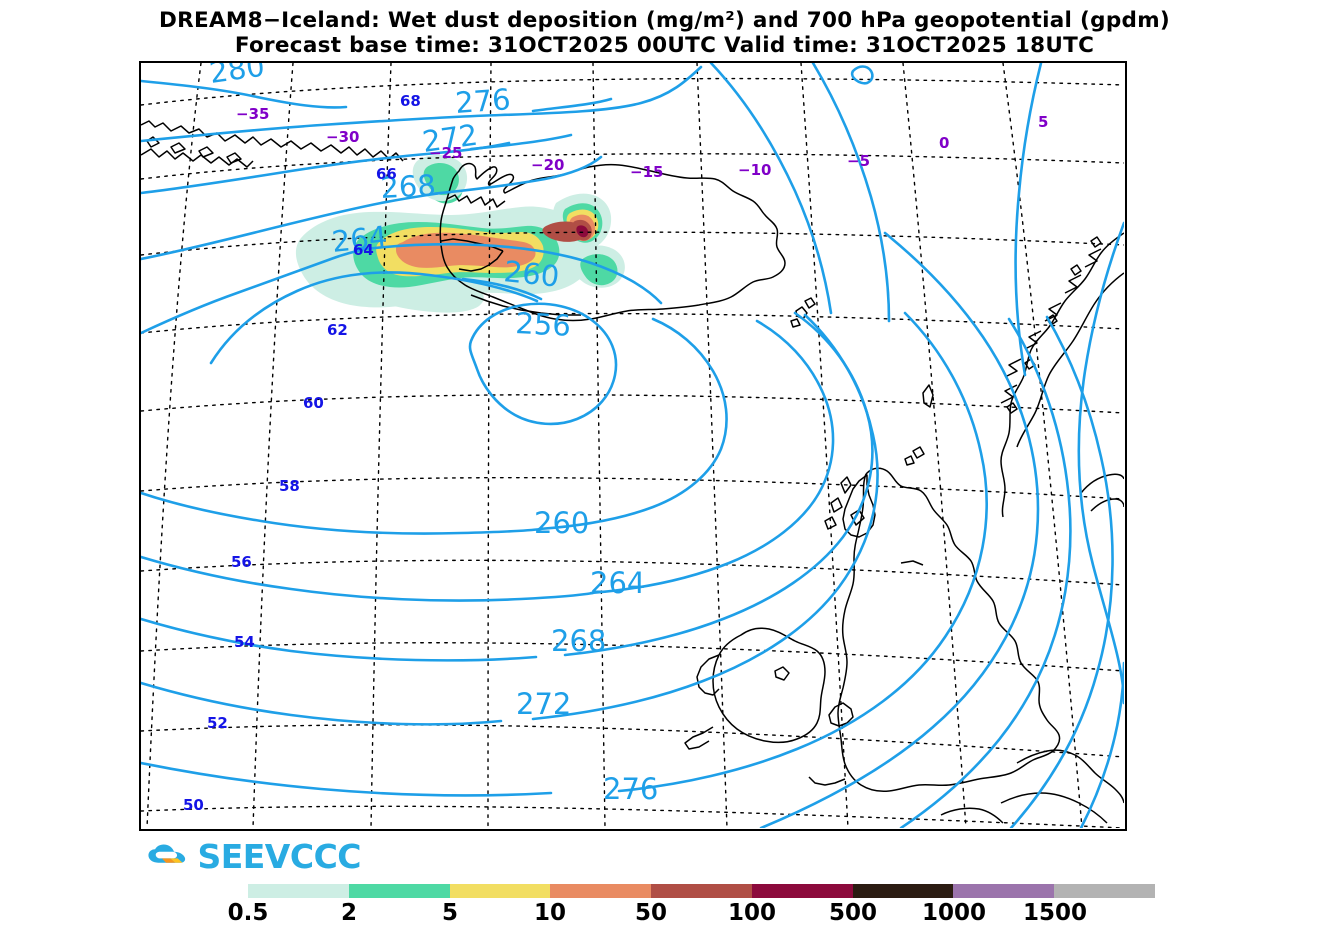 The image size is (1329, 925). I want to click on latitude-label: 56, so click(241, 562).